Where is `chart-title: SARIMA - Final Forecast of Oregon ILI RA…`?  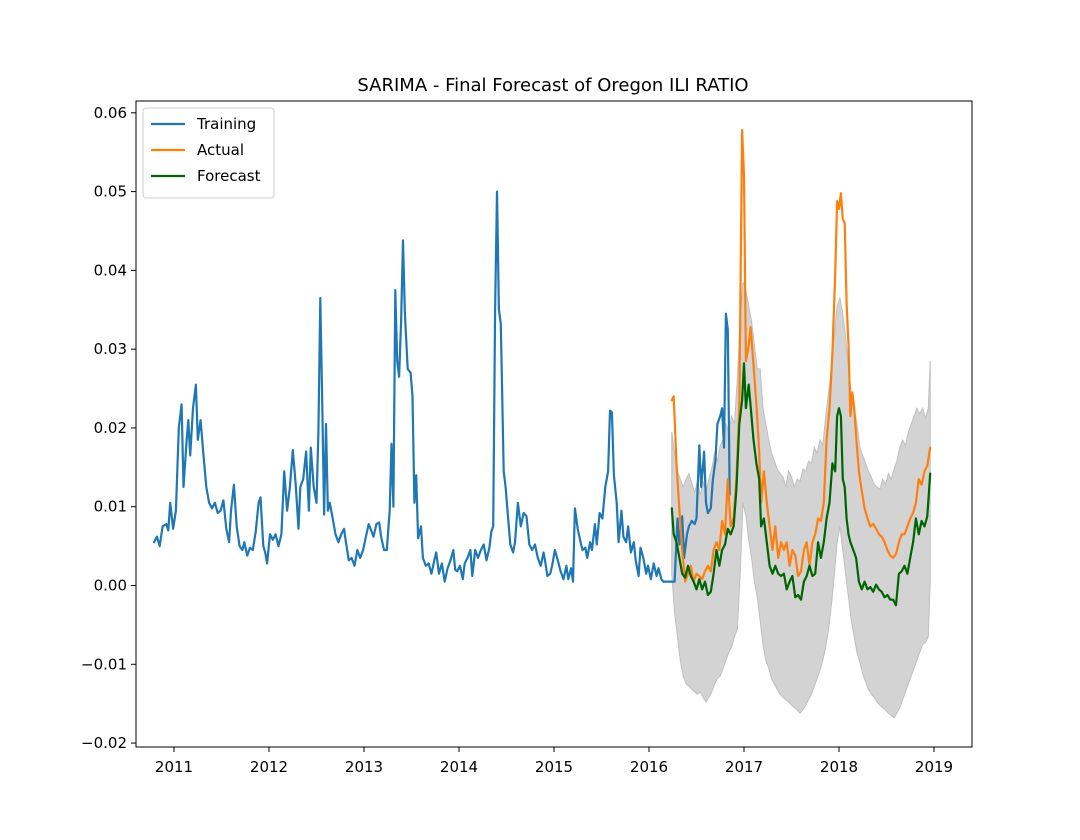 chart-title: SARIMA - Final Forecast of Oregon ILI RA… is located at coordinates (552, 85).